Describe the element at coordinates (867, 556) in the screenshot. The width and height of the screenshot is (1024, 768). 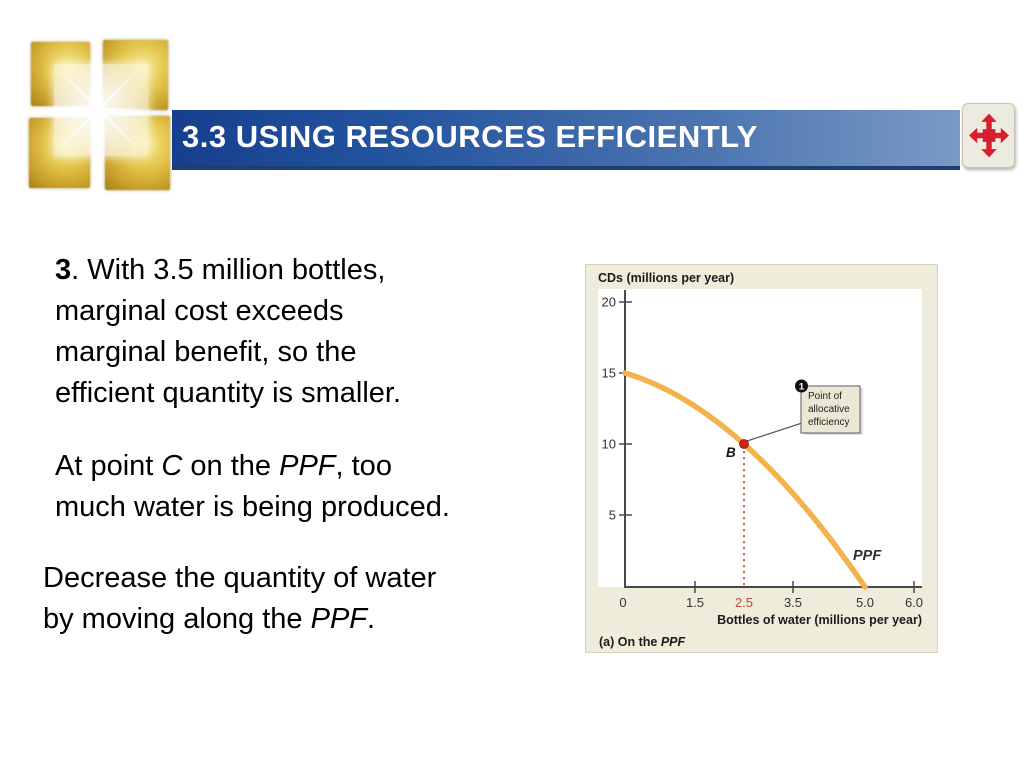
I see `ppf-curve-label: PPF` at that location.